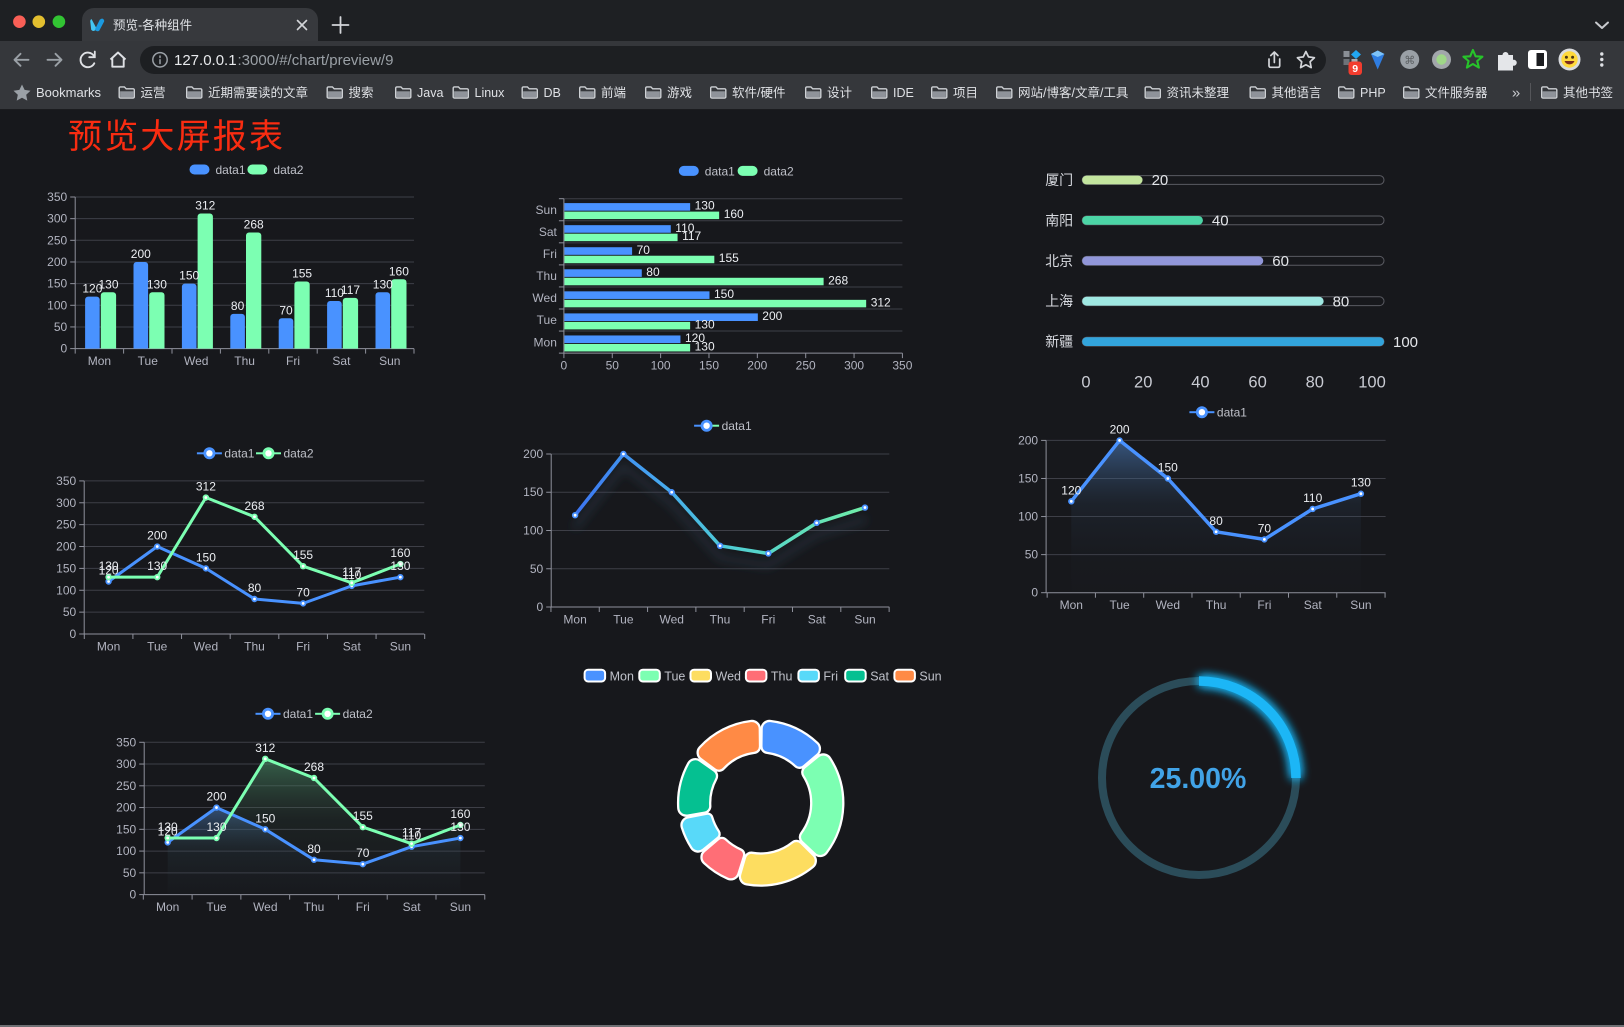 The width and height of the screenshot is (1624, 1027). What do you see at coordinates (1200, 383) in the screenshot?
I see `svg-text: 40` at bounding box center [1200, 383].